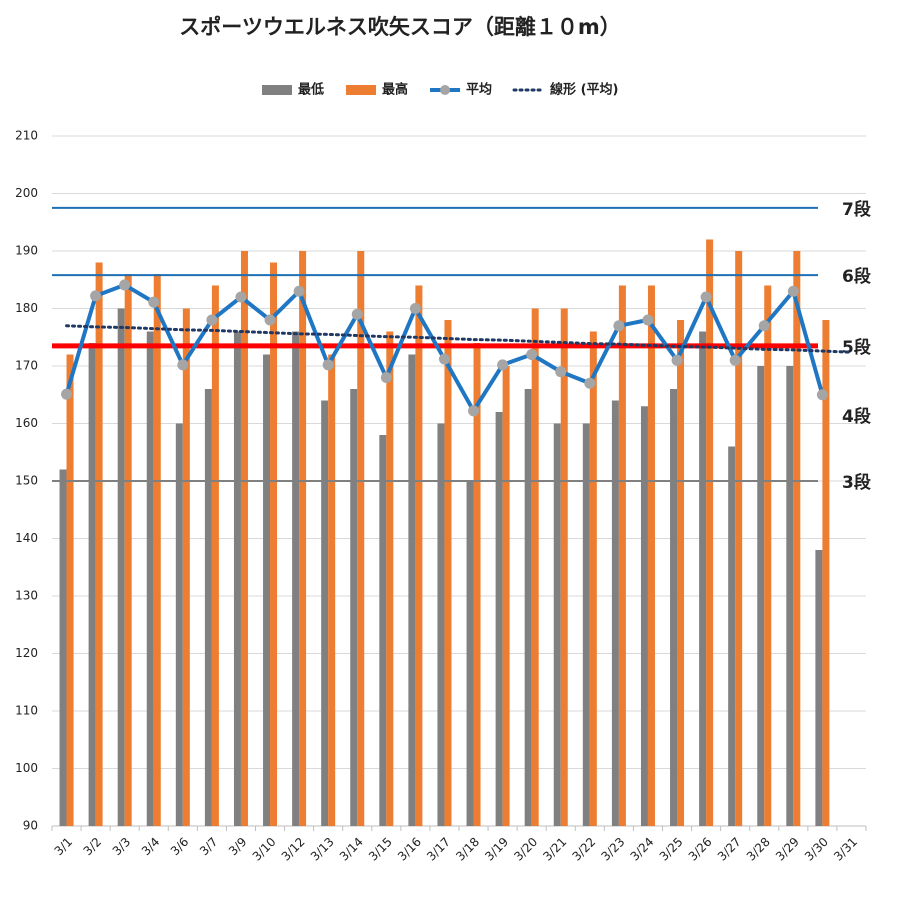 The height and width of the screenshot is (900, 900). Describe the element at coordinates (671, 849) in the screenshot. I see `x-tick-label: 3/25` at that location.